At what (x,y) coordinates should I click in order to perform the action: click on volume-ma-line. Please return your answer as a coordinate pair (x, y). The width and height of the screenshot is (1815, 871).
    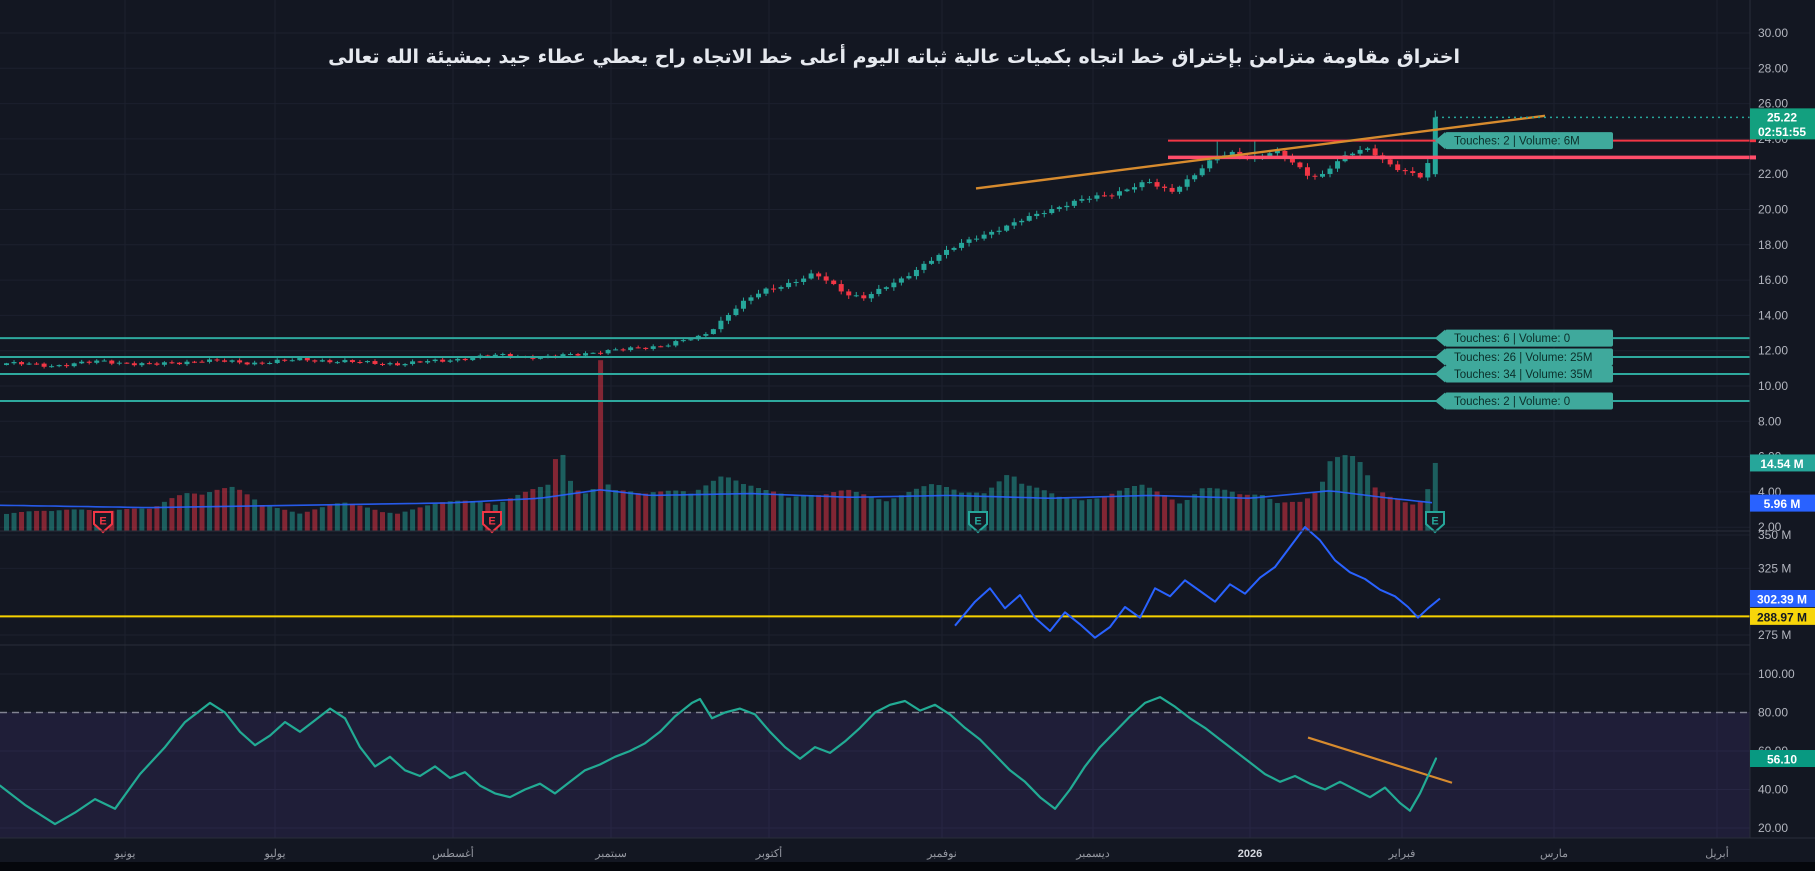
    Looking at the image, I should click on (716, 498).